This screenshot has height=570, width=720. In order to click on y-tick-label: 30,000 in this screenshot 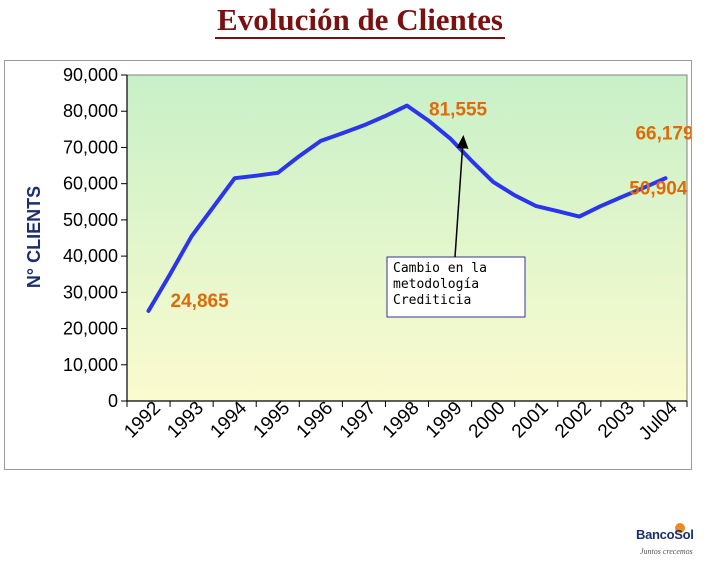, I will do `click(90, 292)`.